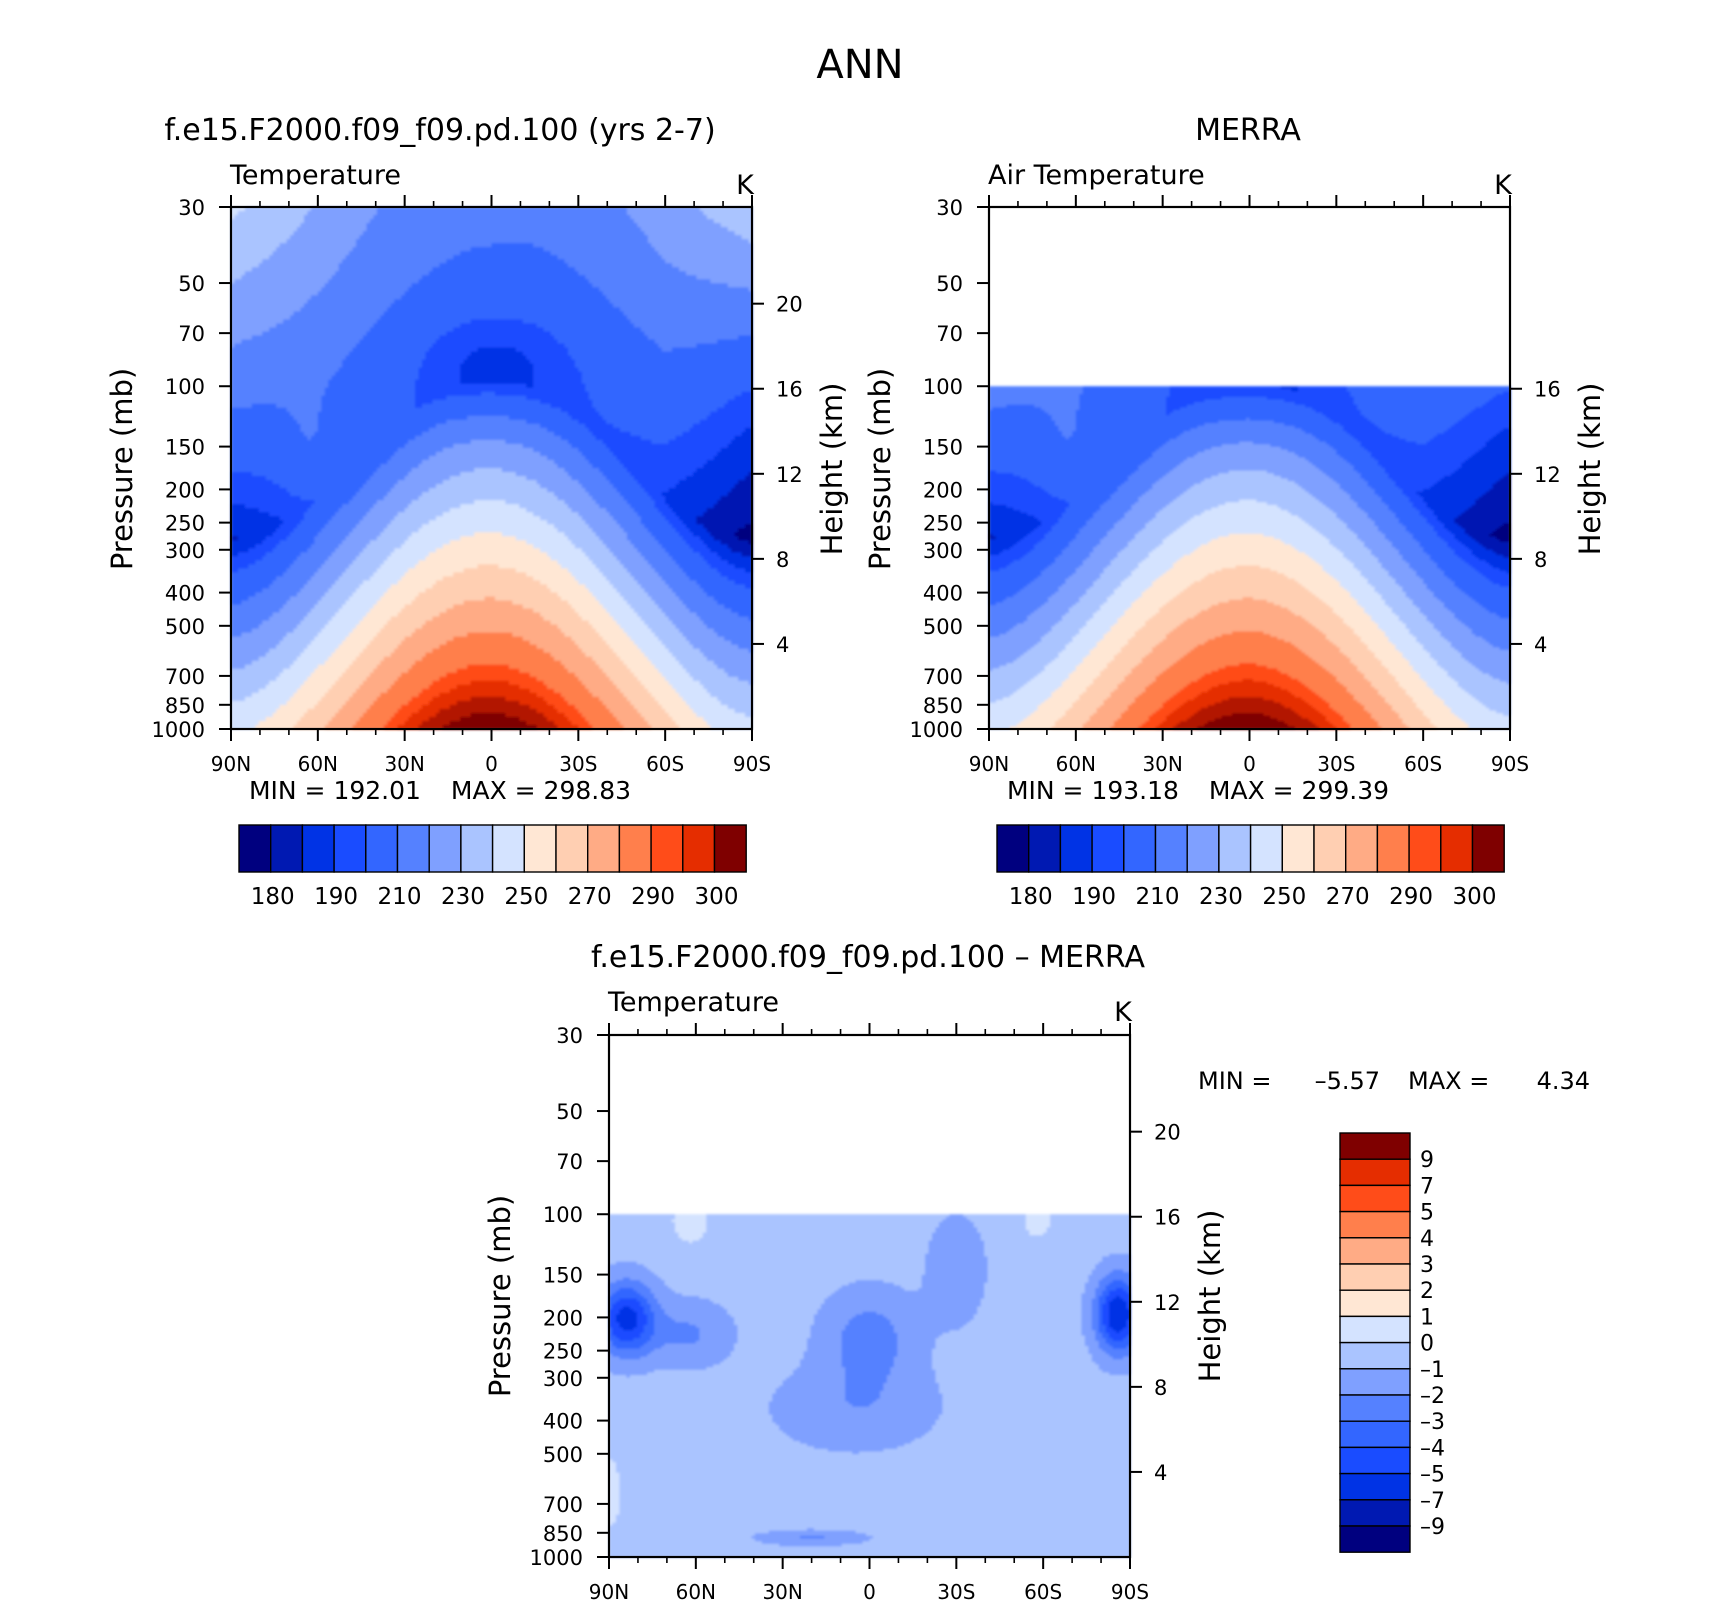  I want to click on obs-pressure-tick-label: 700, so click(943, 677).